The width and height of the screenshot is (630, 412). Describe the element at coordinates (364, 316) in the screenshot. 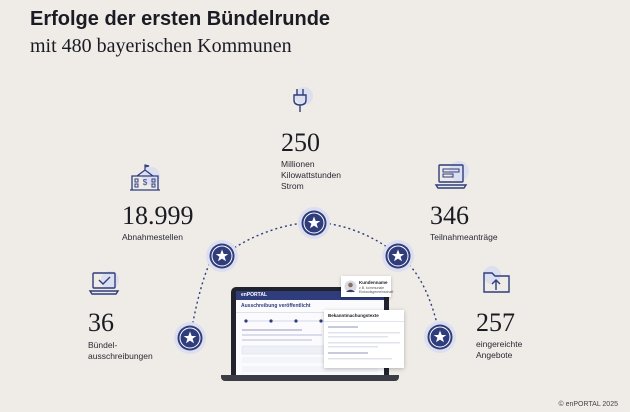

I see `panel-heading: Bekanntmachungstexte` at that location.